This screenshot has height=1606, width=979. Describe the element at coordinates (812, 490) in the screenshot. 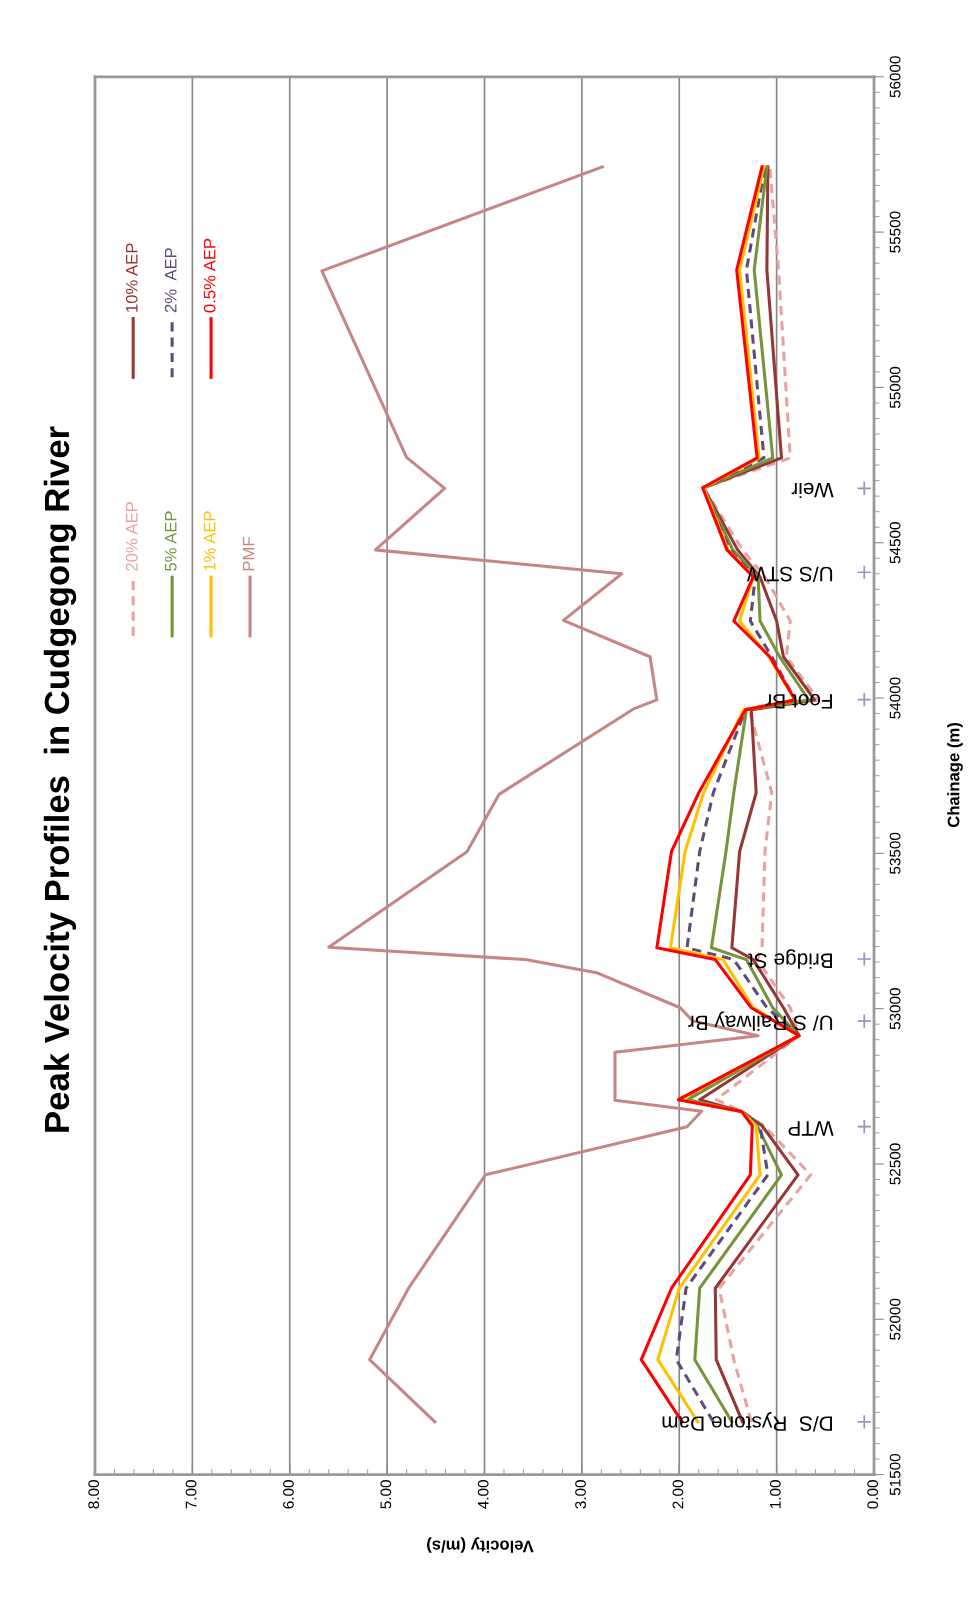

I see `annotation: Weir` at that location.